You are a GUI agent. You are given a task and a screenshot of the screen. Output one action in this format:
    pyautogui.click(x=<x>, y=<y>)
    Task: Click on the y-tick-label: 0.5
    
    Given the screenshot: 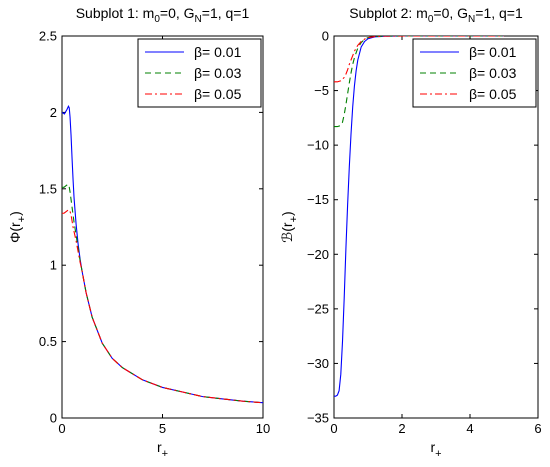 What is the action you would take?
    pyautogui.click(x=48, y=341)
    